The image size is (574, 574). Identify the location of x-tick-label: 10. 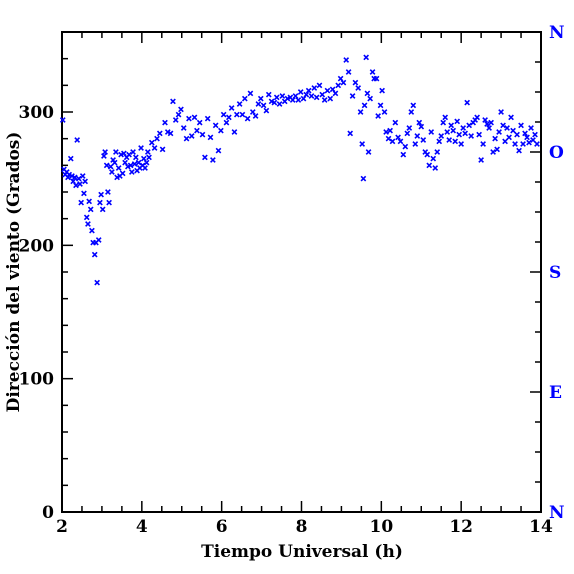
(381, 527).